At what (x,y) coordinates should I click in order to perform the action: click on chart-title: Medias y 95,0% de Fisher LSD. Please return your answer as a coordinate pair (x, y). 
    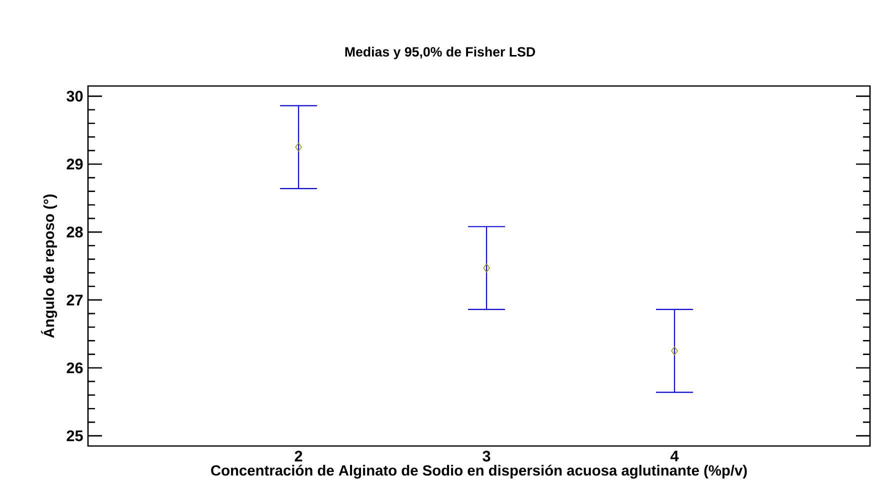
    Looking at the image, I should click on (440, 53).